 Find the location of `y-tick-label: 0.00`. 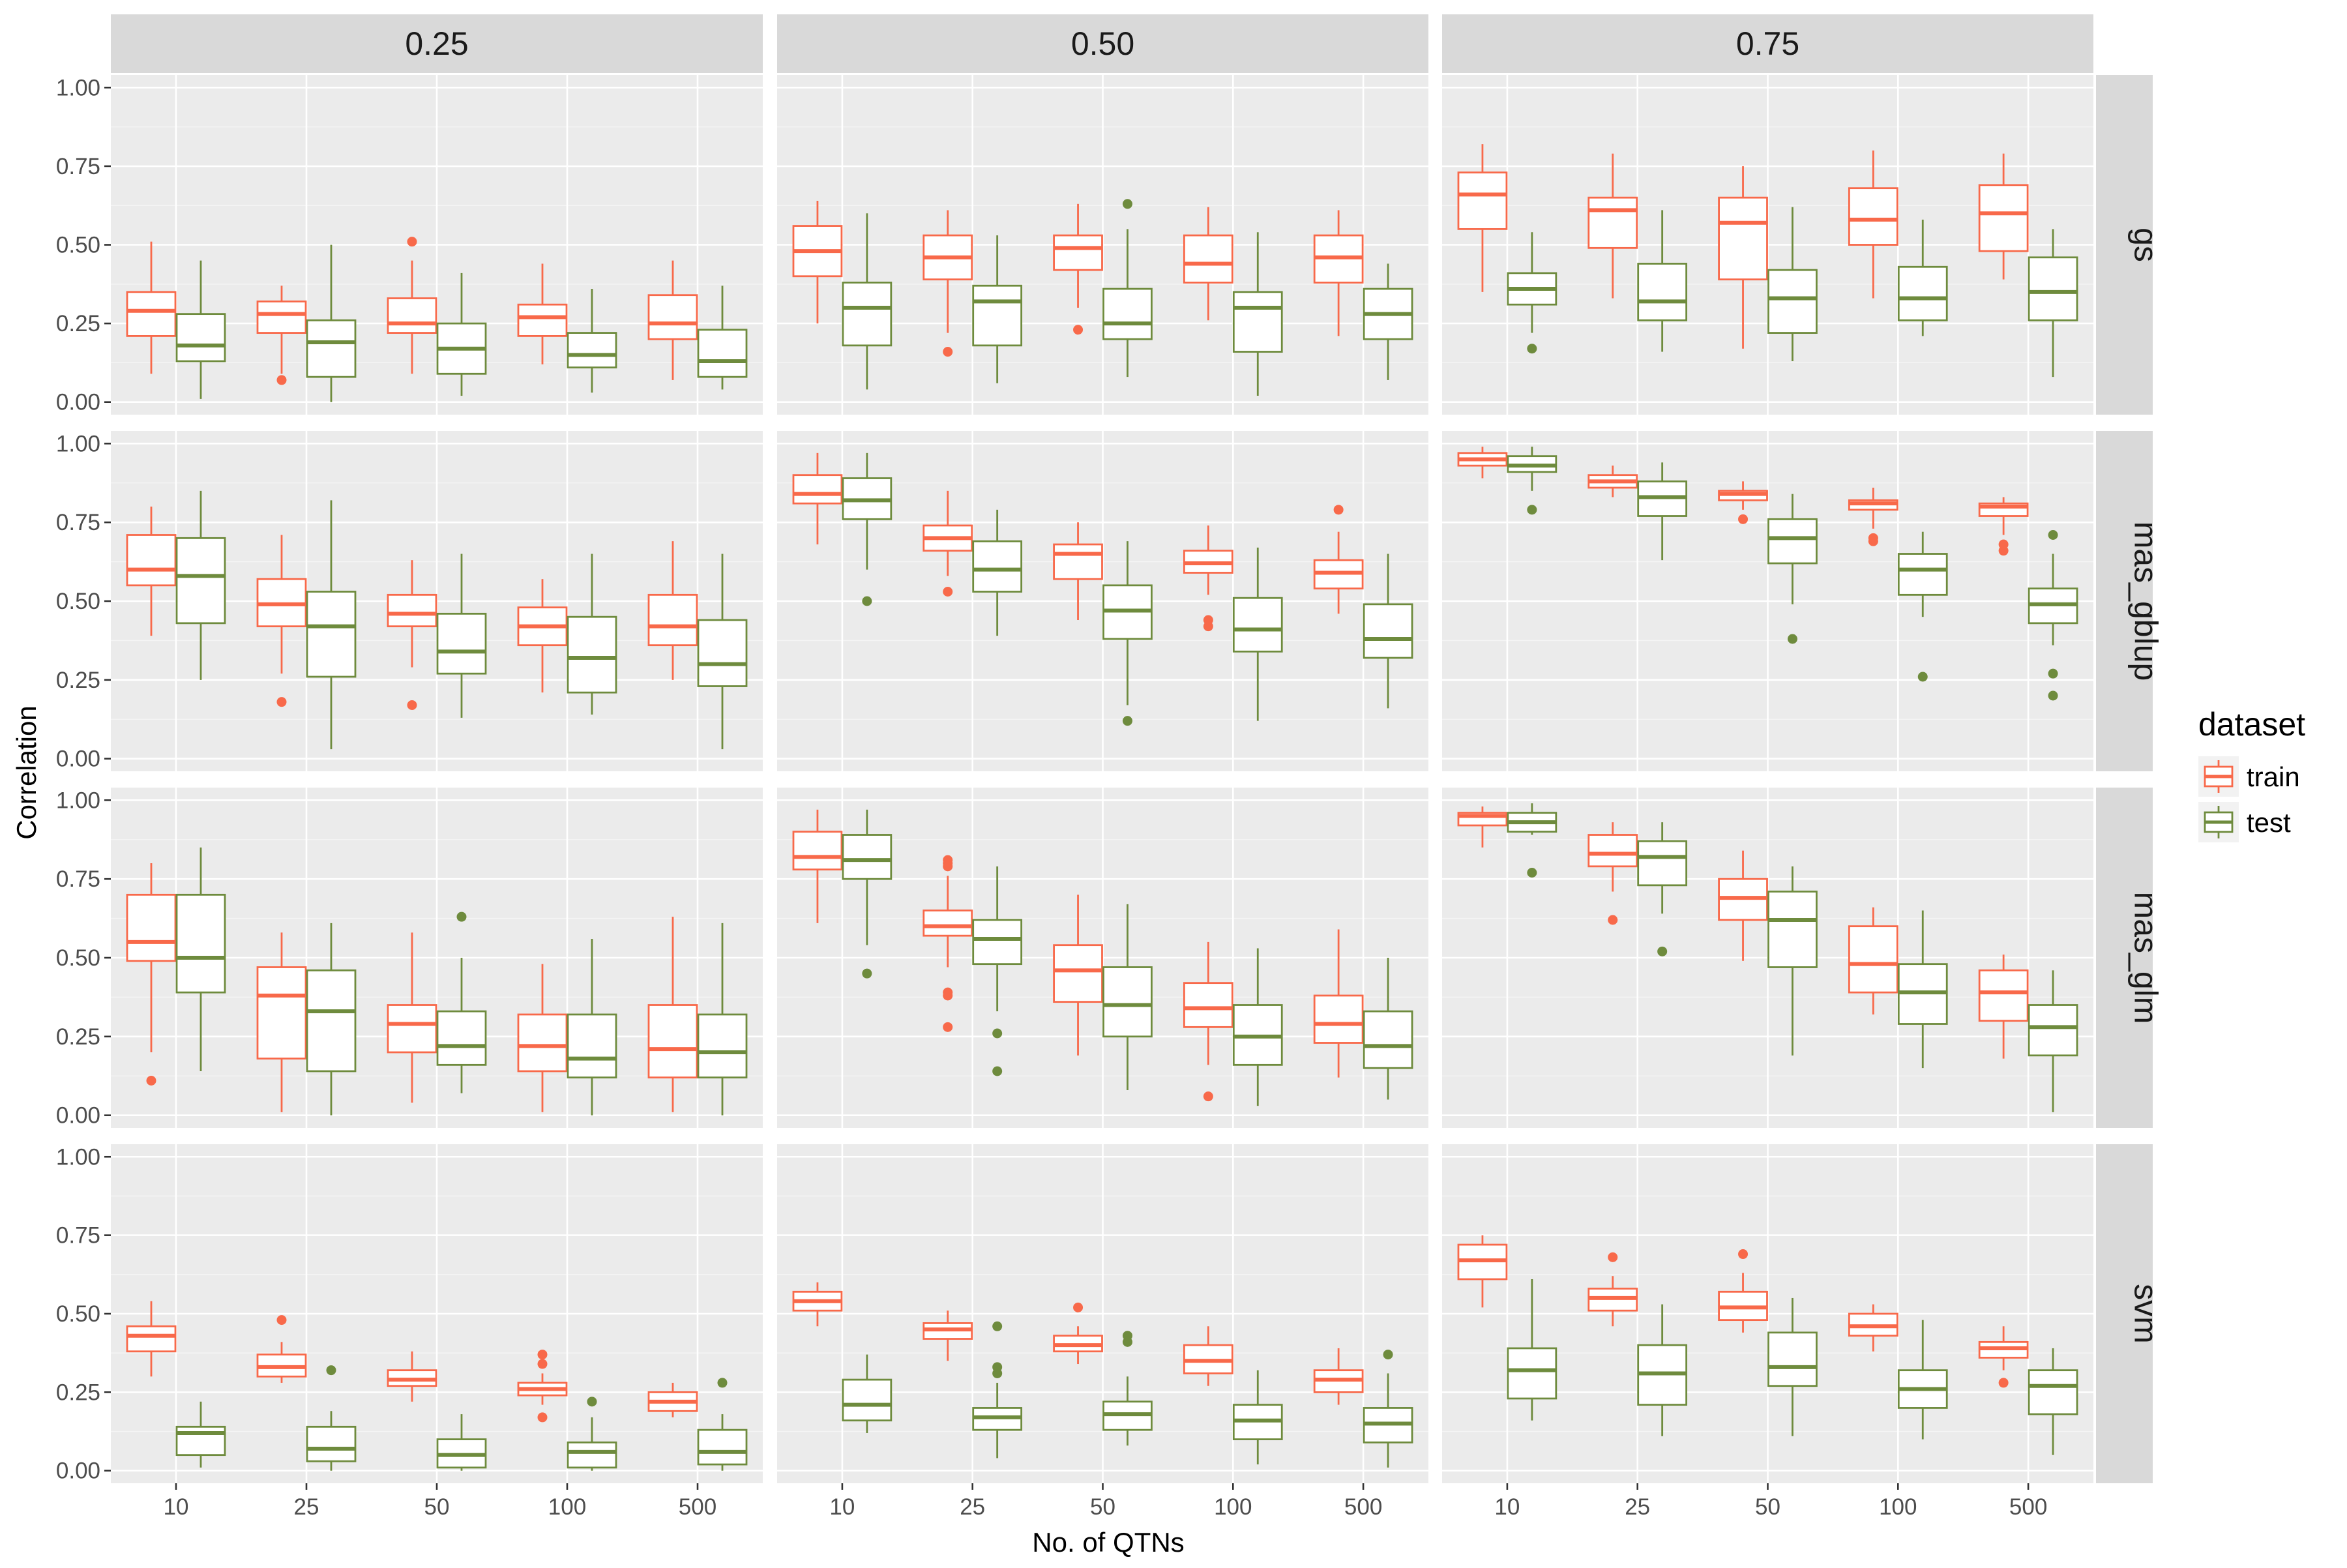

y-tick-label: 0.00 is located at coordinates (78, 403).